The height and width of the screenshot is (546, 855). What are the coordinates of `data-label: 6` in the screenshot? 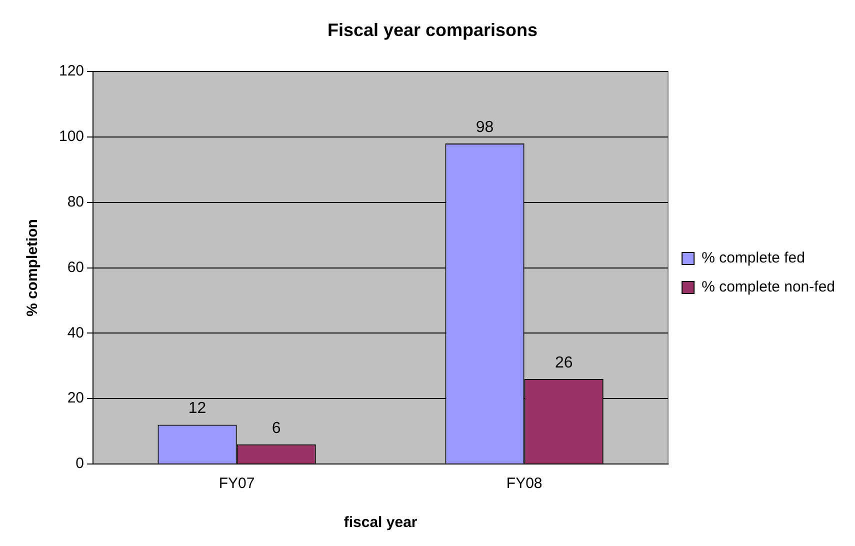 It's located at (276, 428).